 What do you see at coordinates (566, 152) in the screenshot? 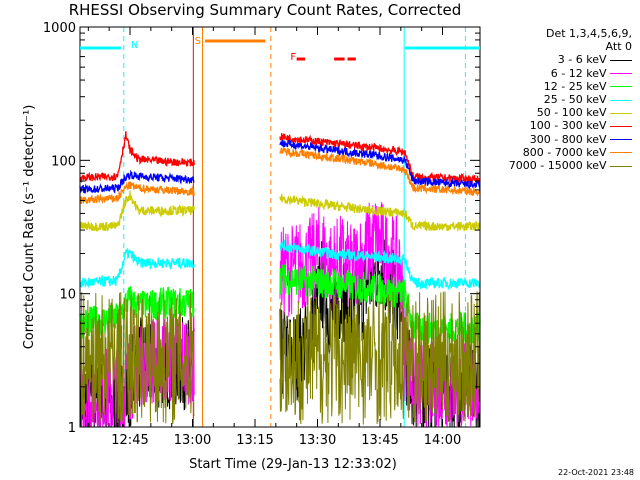
I see `legend-label: 800 - 7000 keV` at bounding box center [566, 152].